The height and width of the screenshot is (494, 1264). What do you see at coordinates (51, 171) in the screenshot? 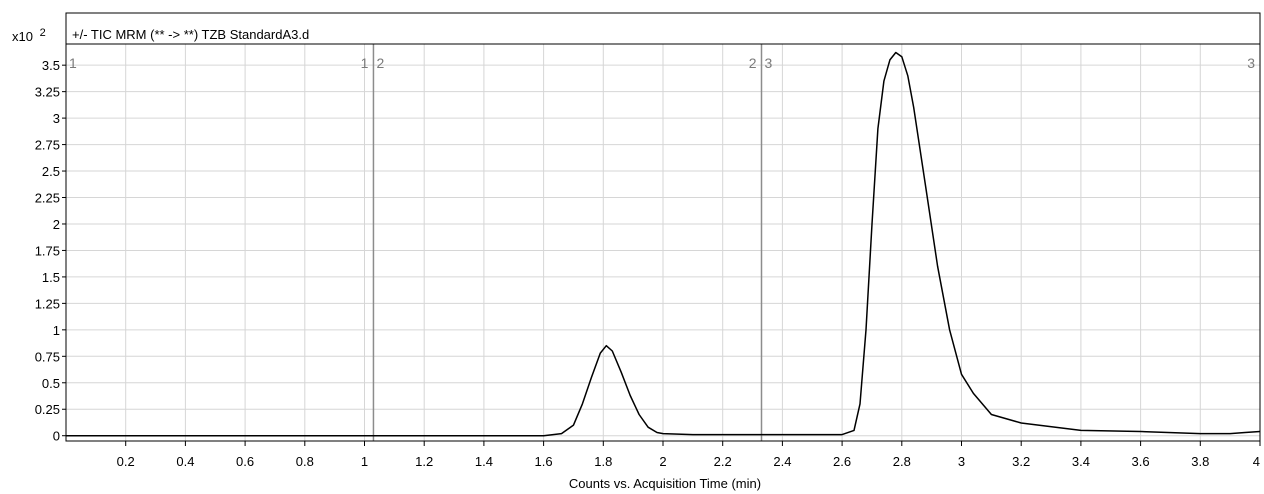
I see `y-tick-label: 2.5` at bounding box center [51, 171].